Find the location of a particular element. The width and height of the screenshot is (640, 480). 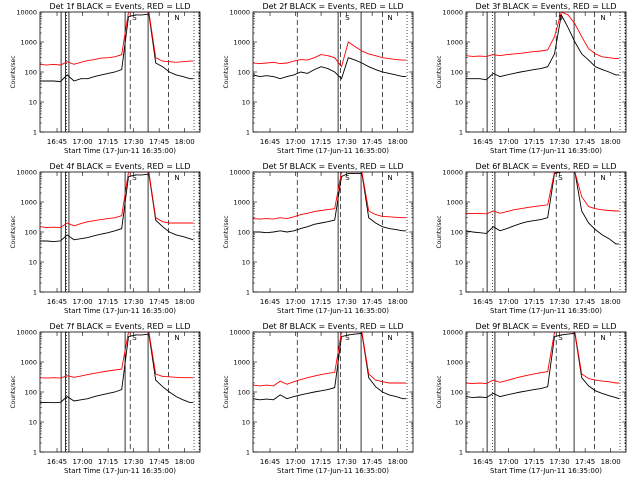

panel-title: Det 1f BLACK = Events, RED = LLD is located at coordinates (119, 6).